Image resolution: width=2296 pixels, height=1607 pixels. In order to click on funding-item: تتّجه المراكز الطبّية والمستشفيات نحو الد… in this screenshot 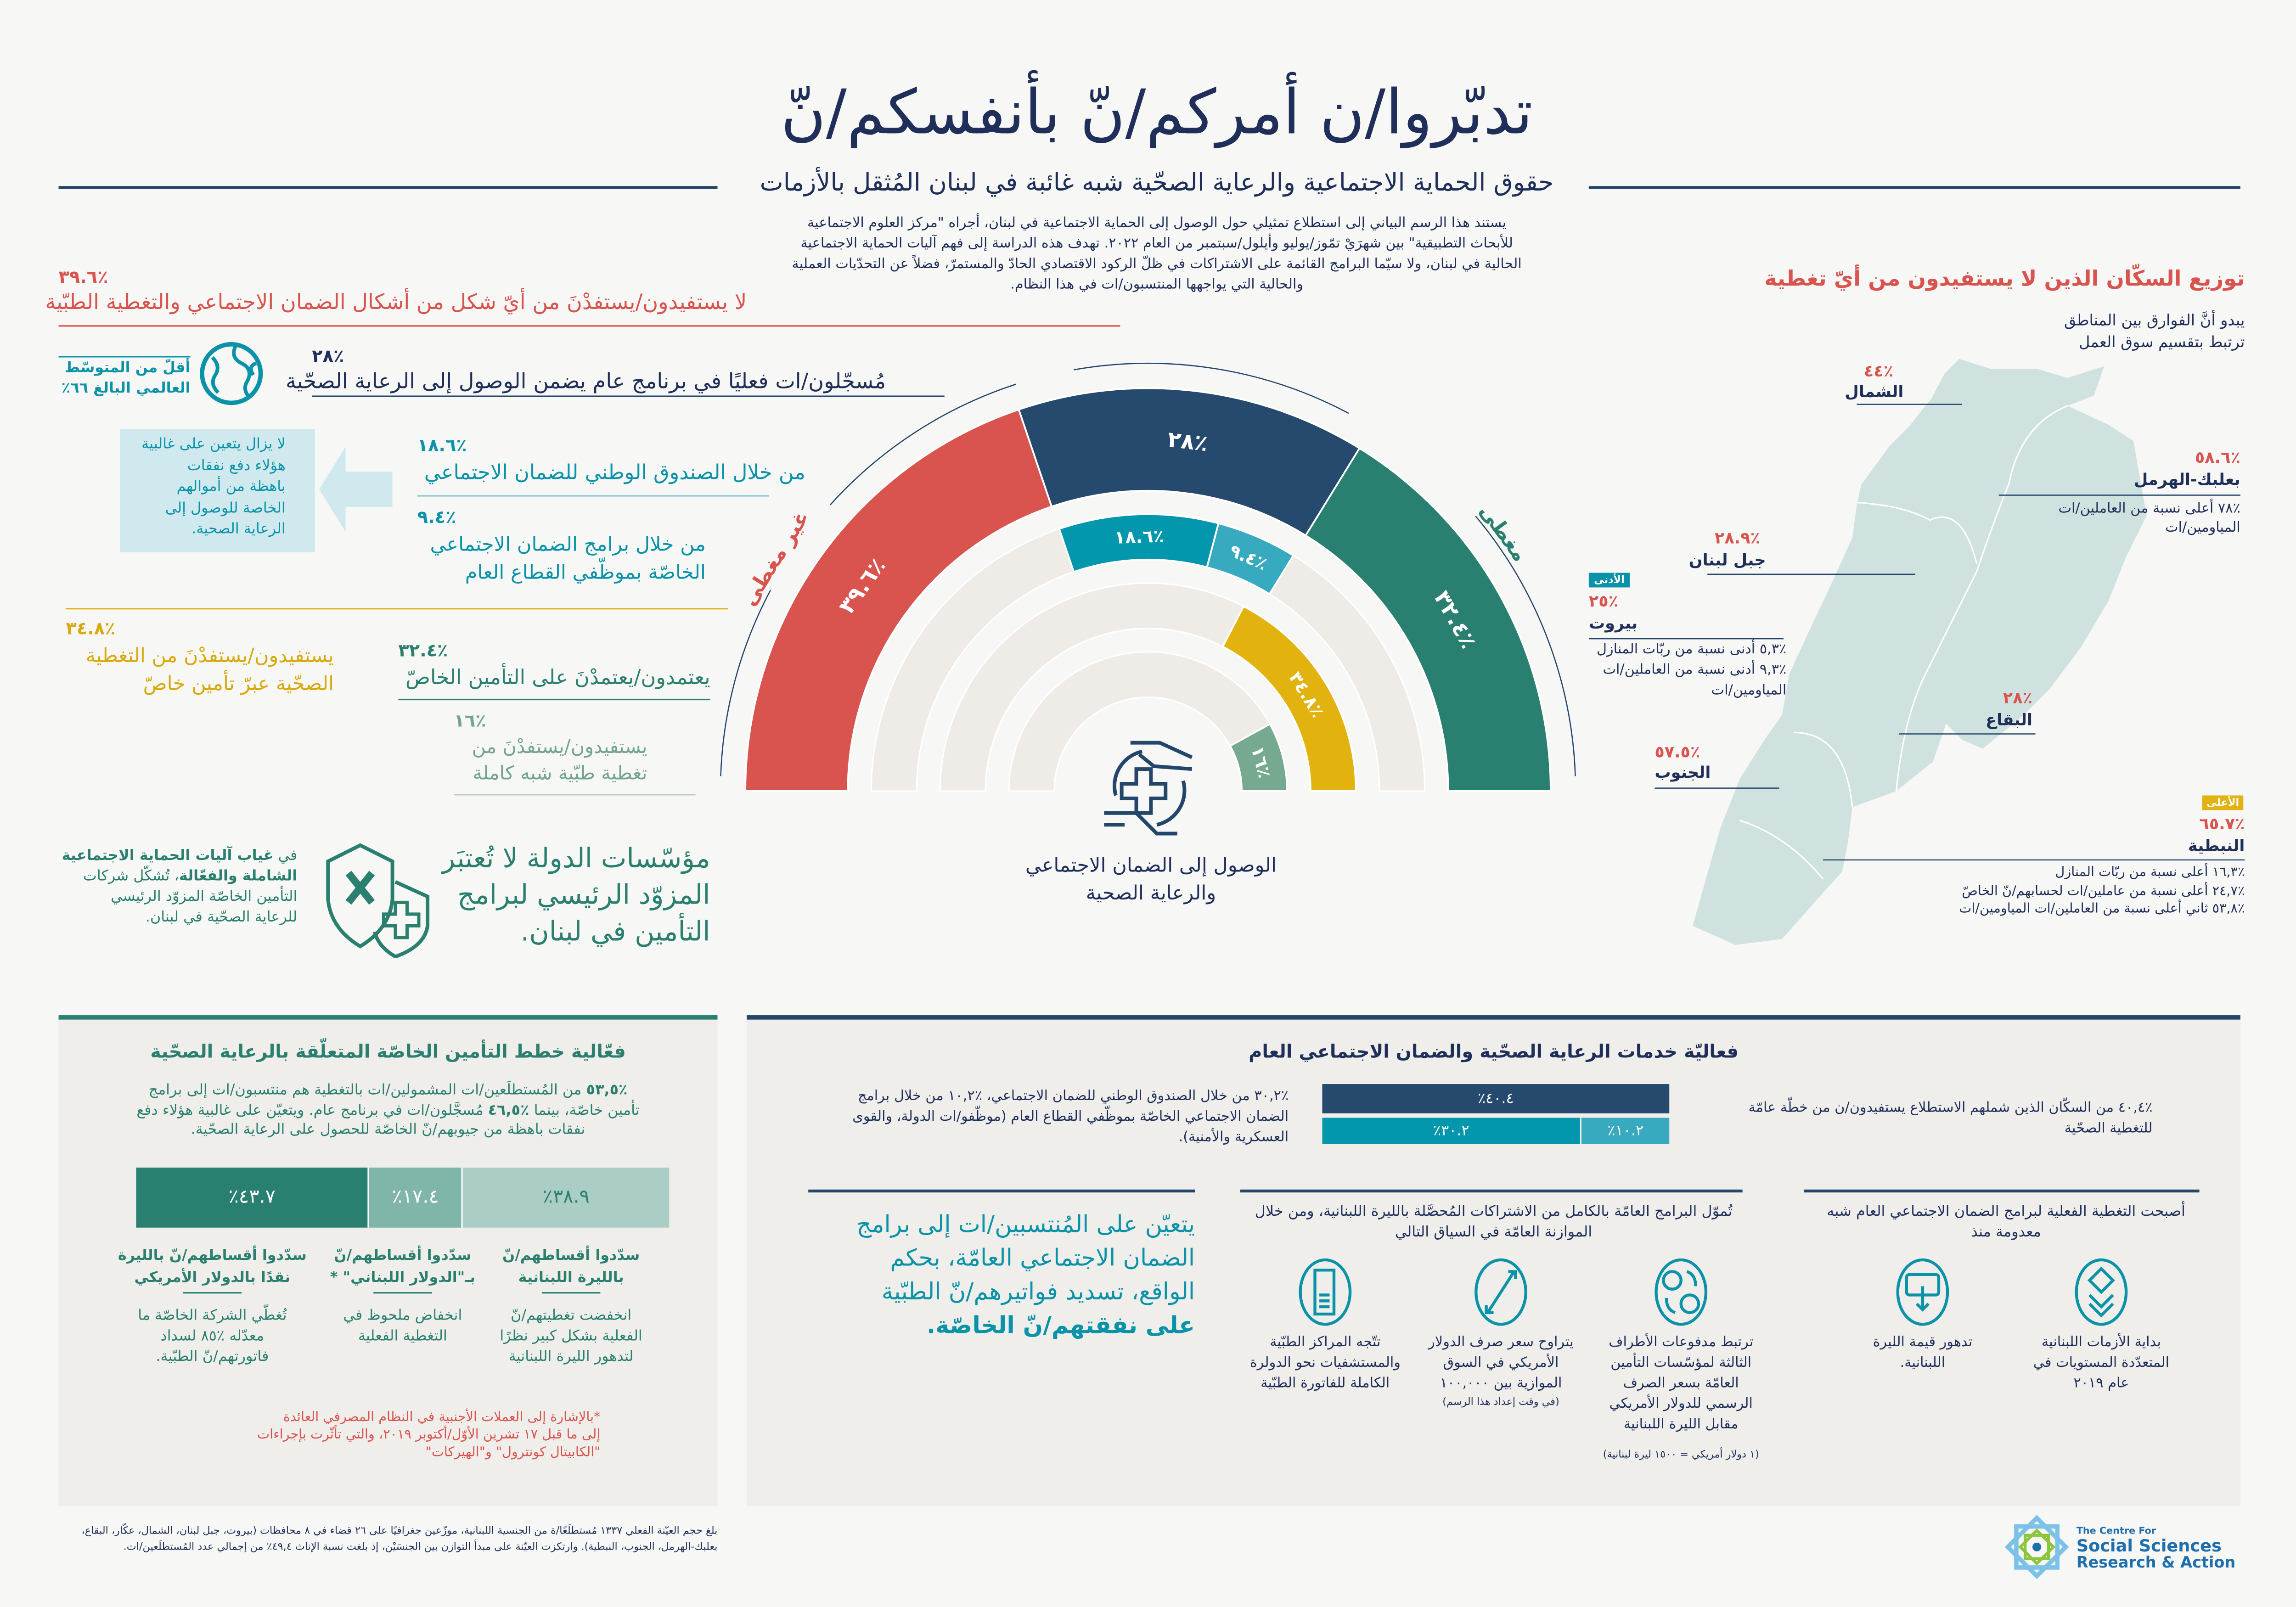, I will do `click(1325, 1363)`.